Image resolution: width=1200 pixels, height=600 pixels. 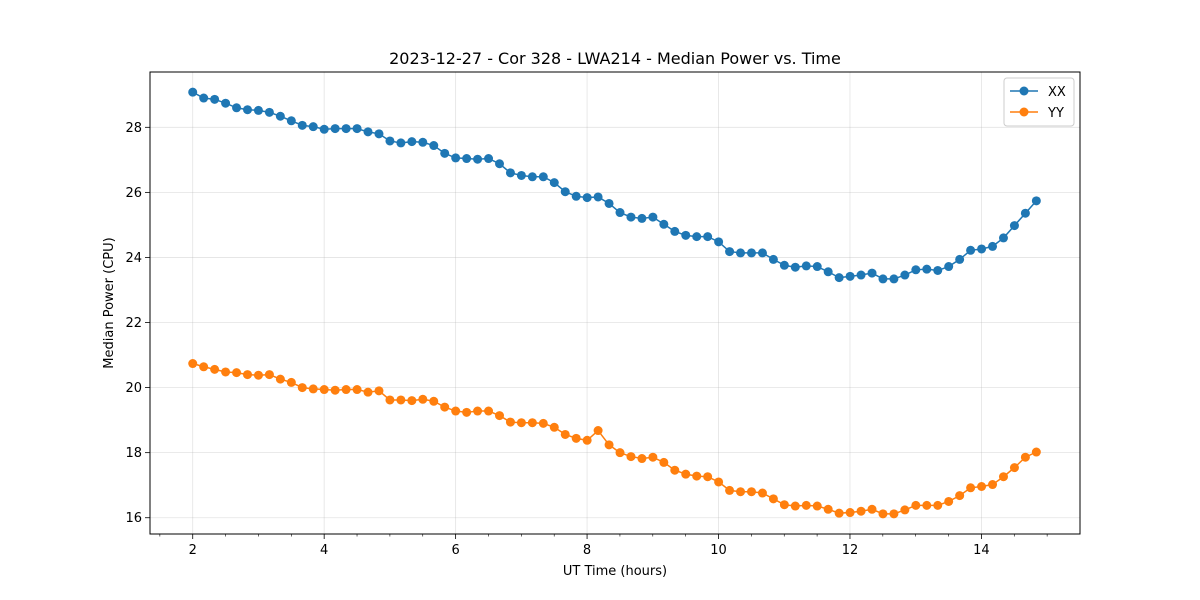 What do you see at coordinates (615, 571) in the screenshot?
I see `x-axis-label: UT Time (hours)` at bounding box center [615, 571].